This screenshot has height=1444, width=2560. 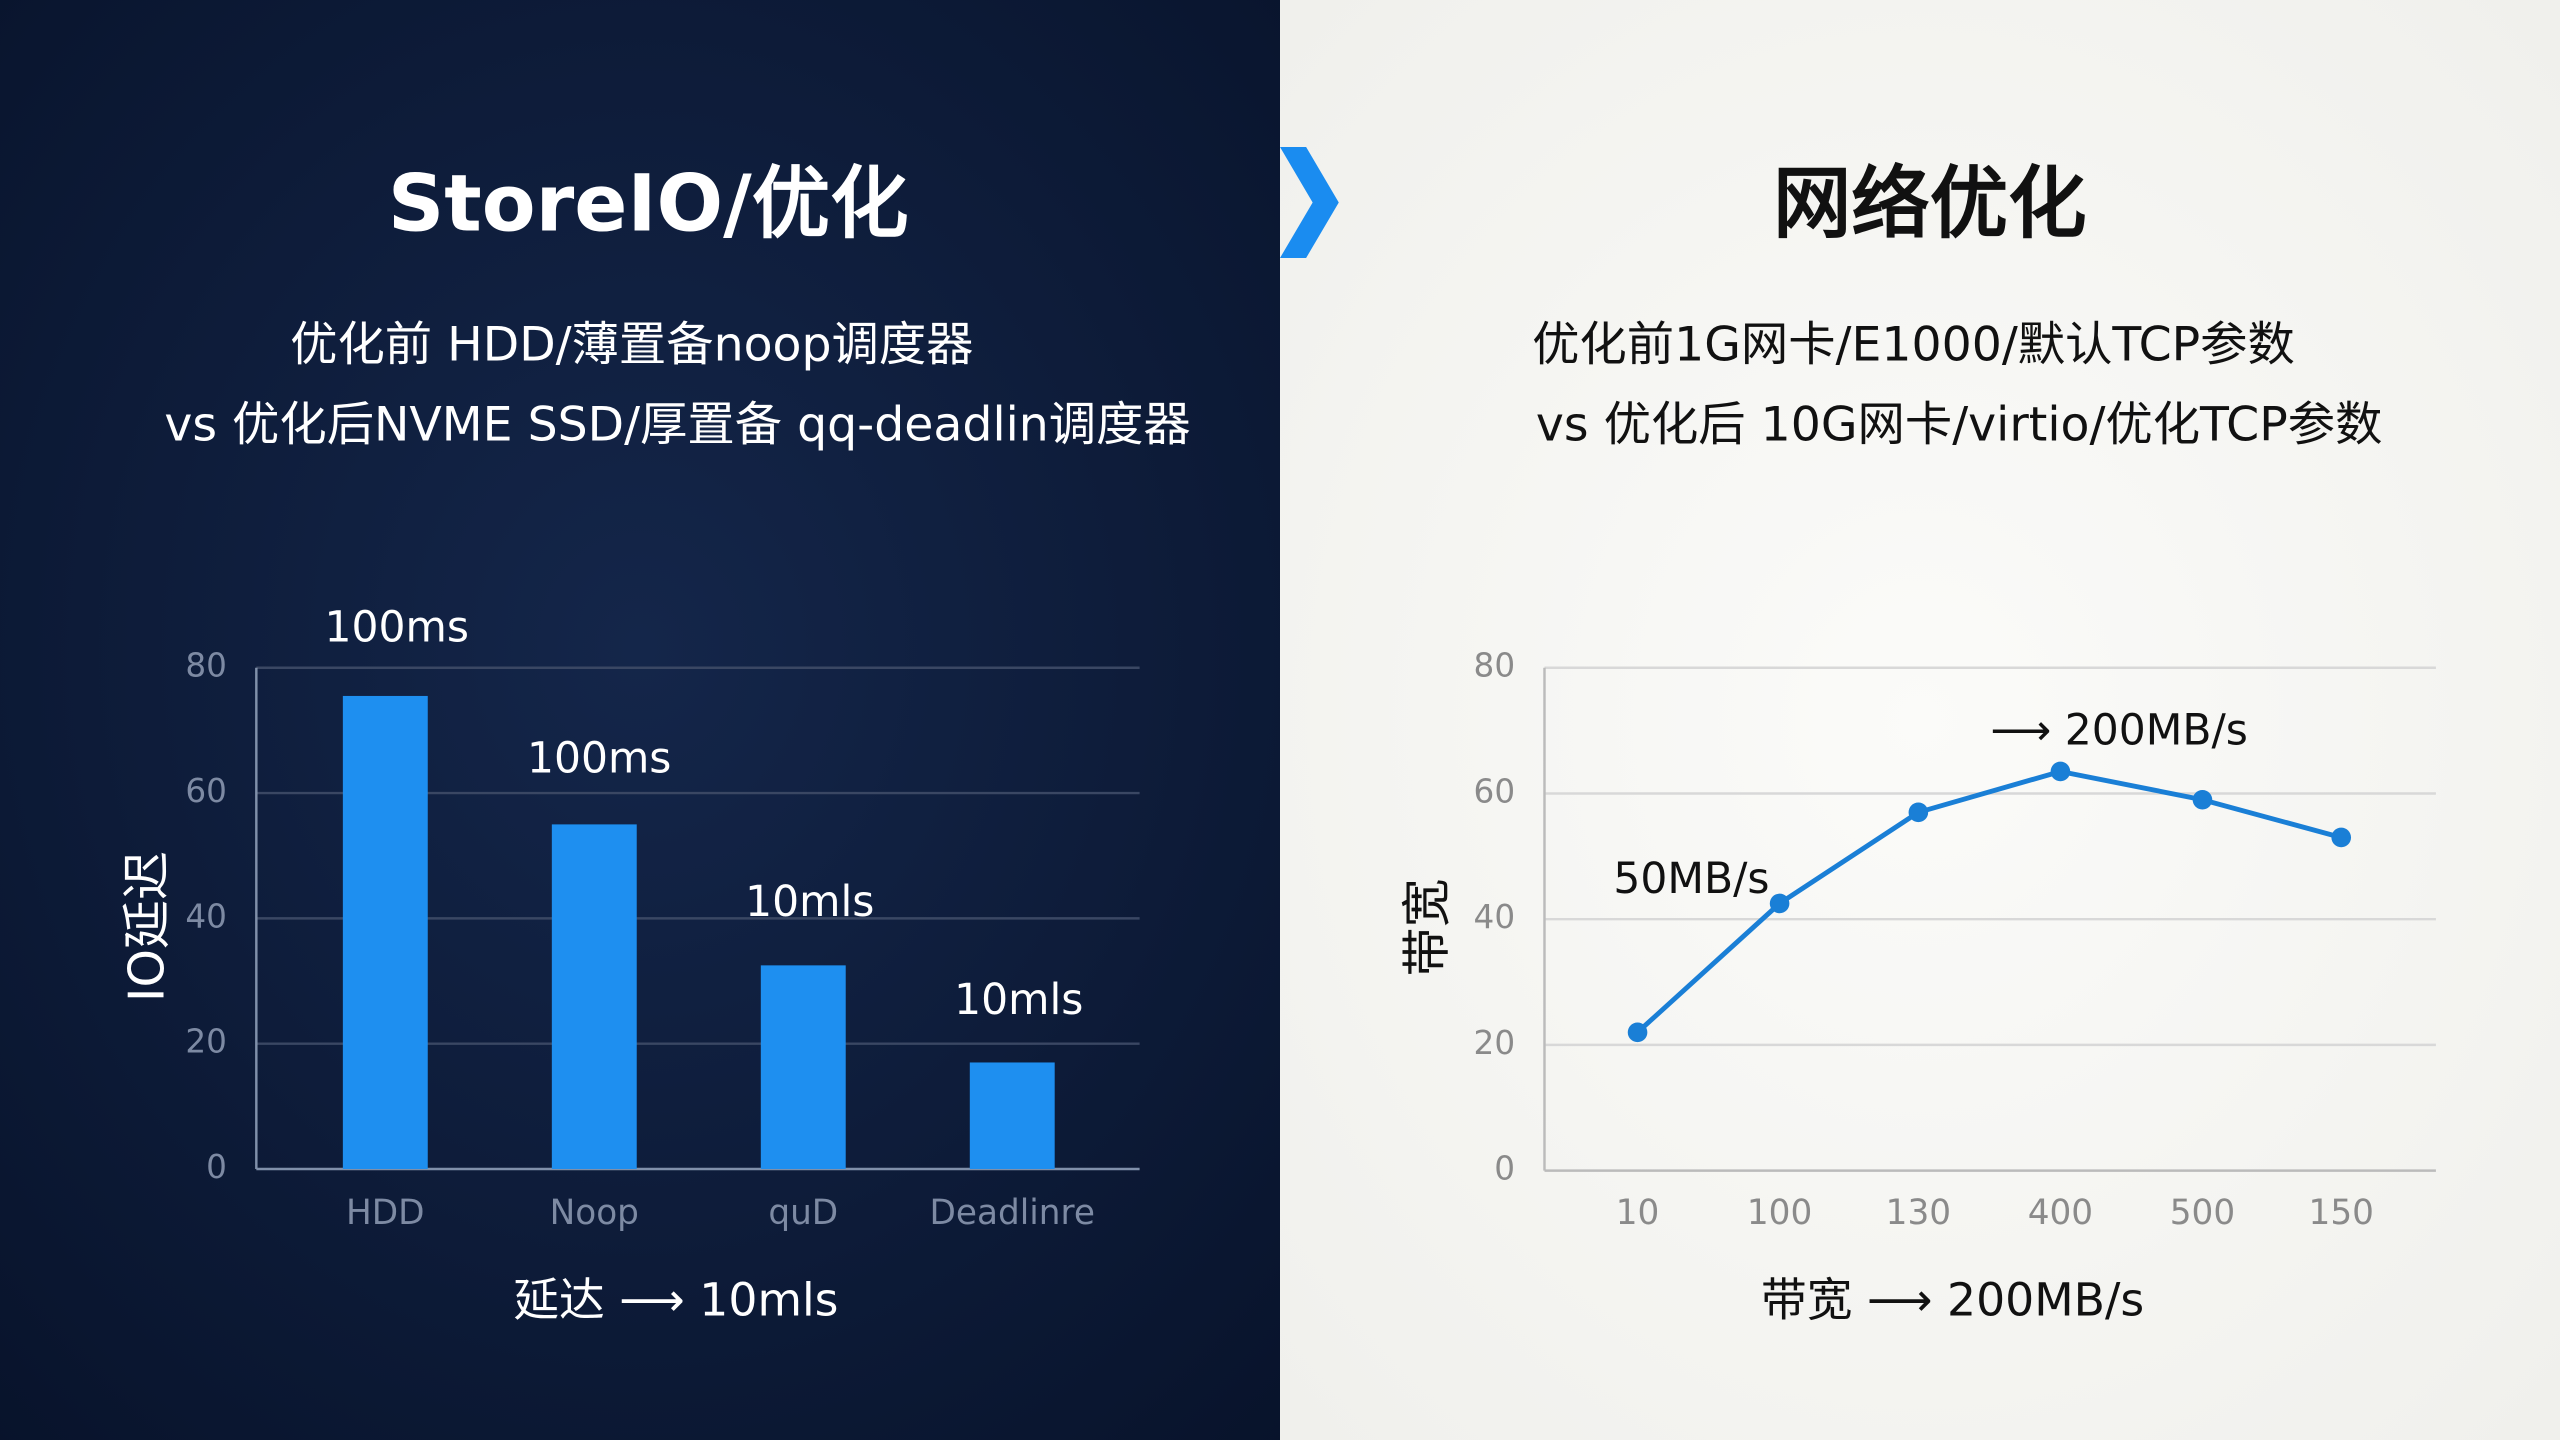 What do you see at coordinates (147, 926) in the screenshot?
I see `y-axis-label: IO延迟` at bounding box center [147, 926].